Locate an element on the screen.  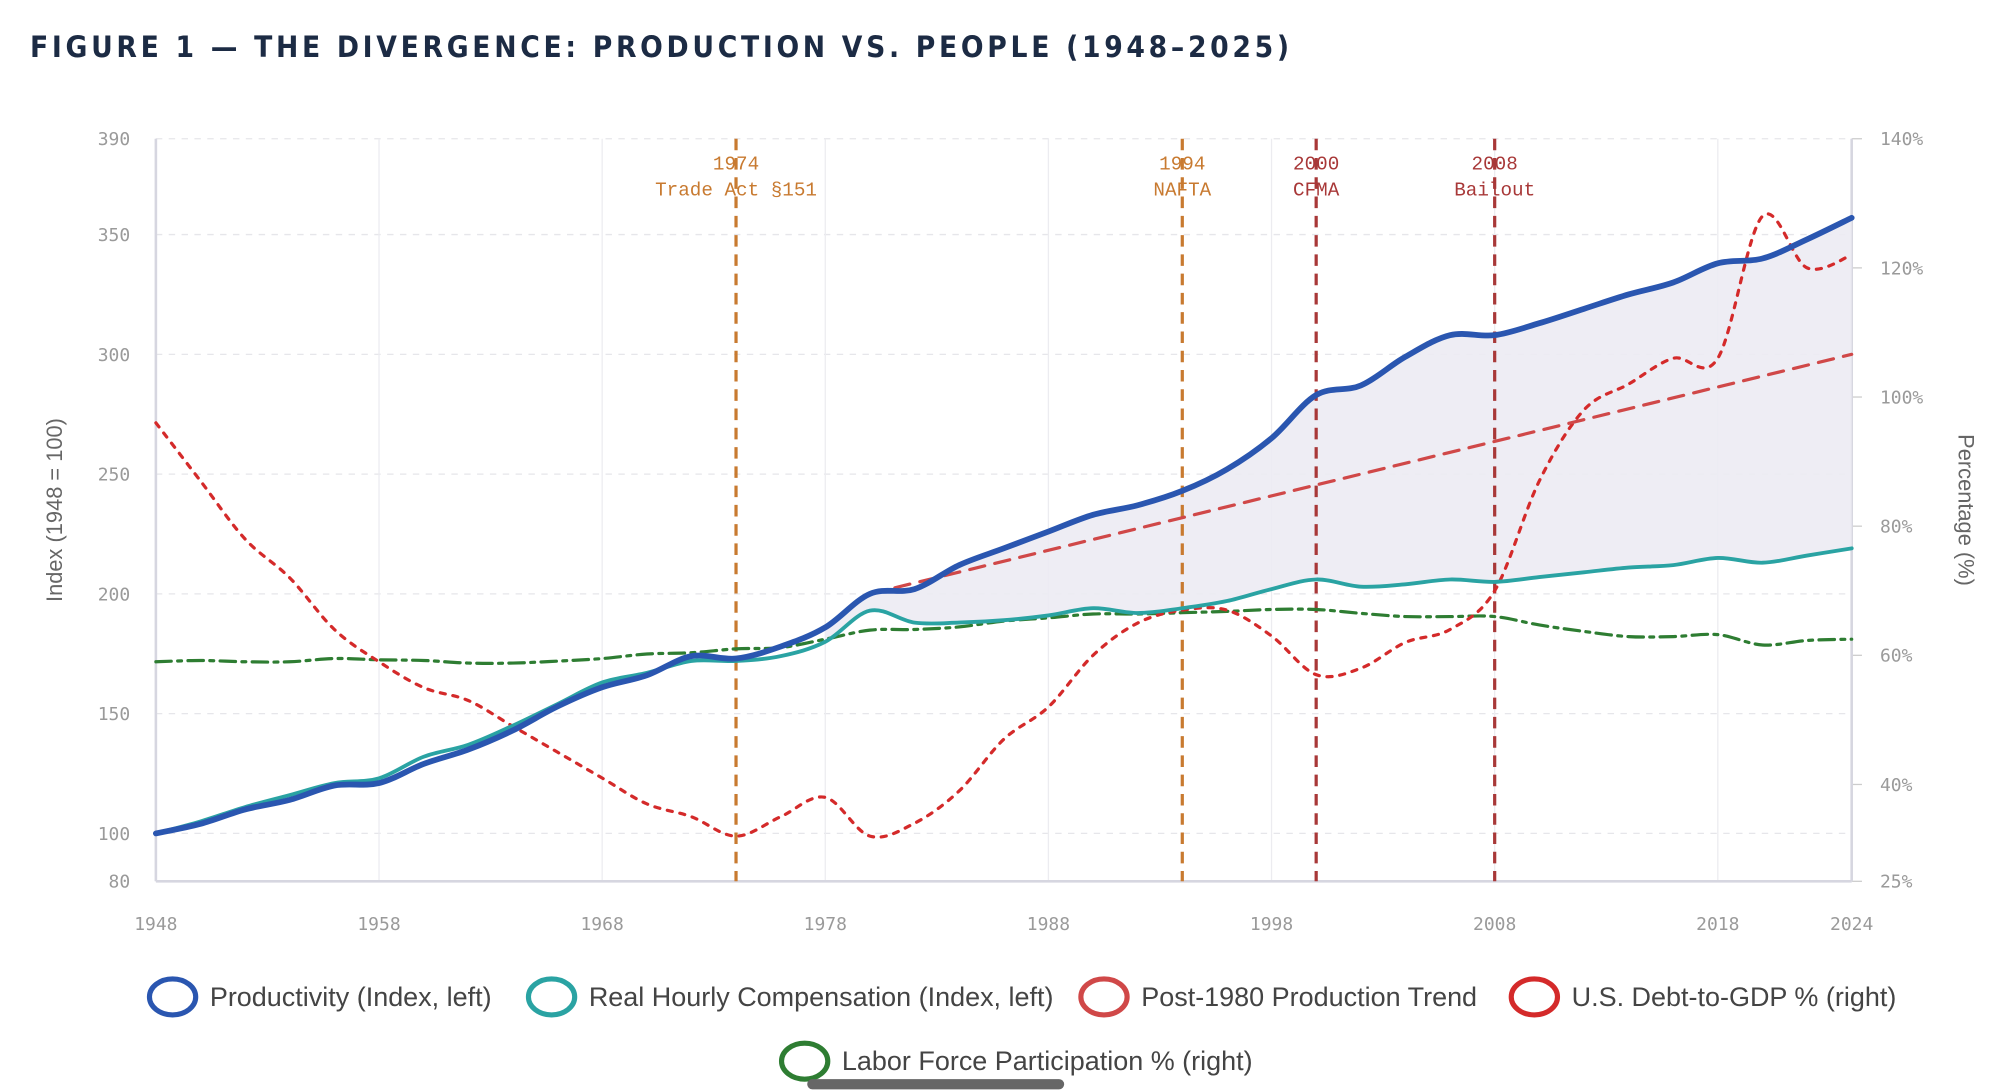
legend-label: Post-1980 Production Trend is located at coordinates (1309, 997).